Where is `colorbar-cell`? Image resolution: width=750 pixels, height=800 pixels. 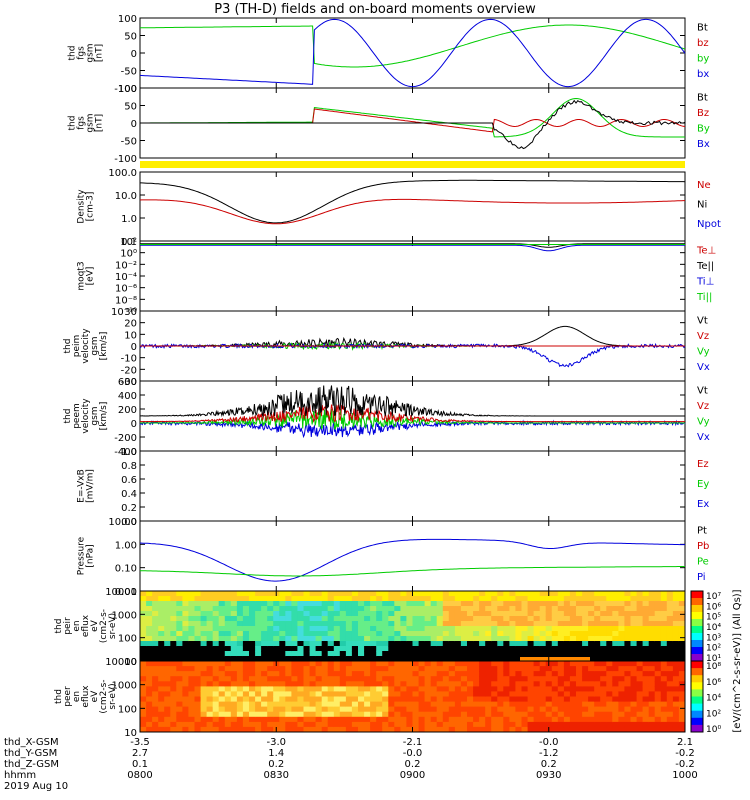 colorbar-cell is located at coordinates (697, 700).